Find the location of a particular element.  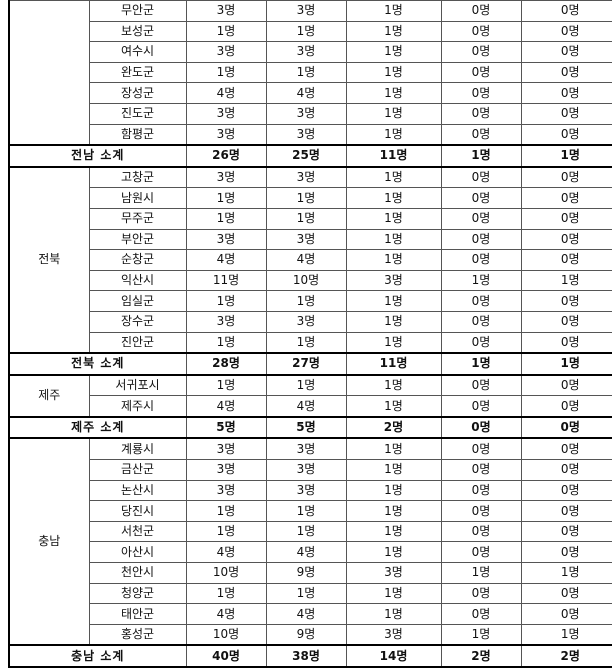

table-row: 완도군 1명 1명 1명 0명 0명 is located at coordinates (310, 72).